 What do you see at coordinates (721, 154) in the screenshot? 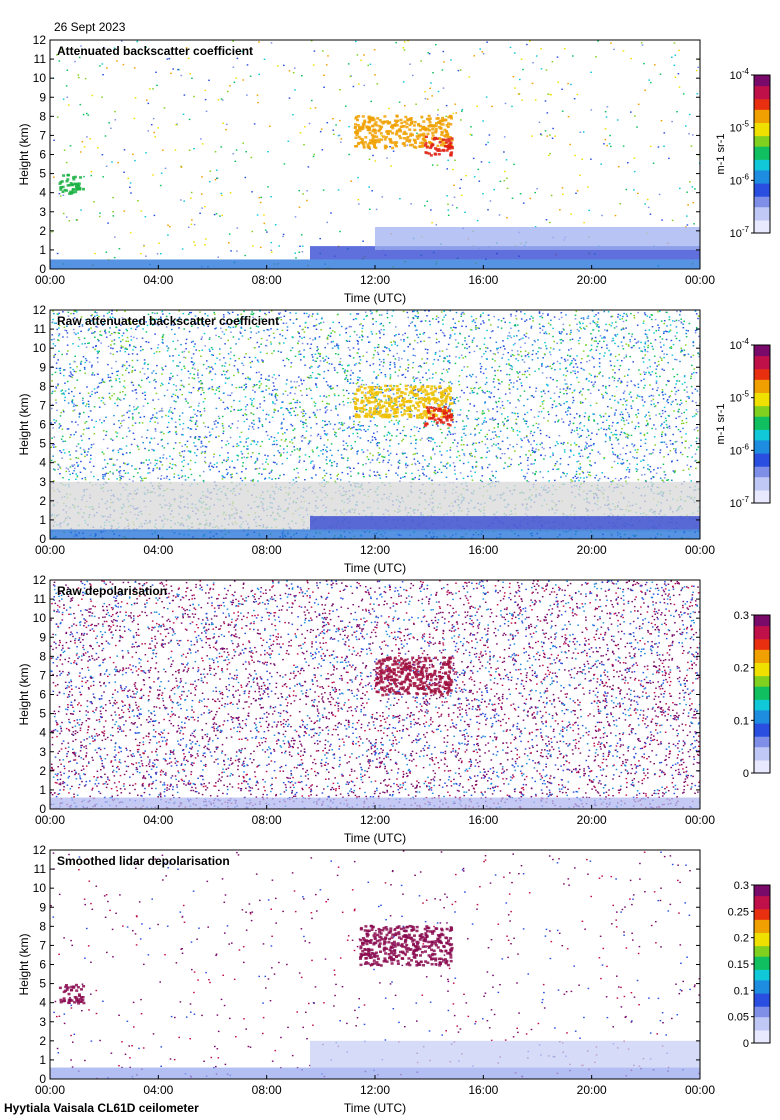
I see `colorbar-unit-label: m-1 sr-1` at bounding box center [721, 154].